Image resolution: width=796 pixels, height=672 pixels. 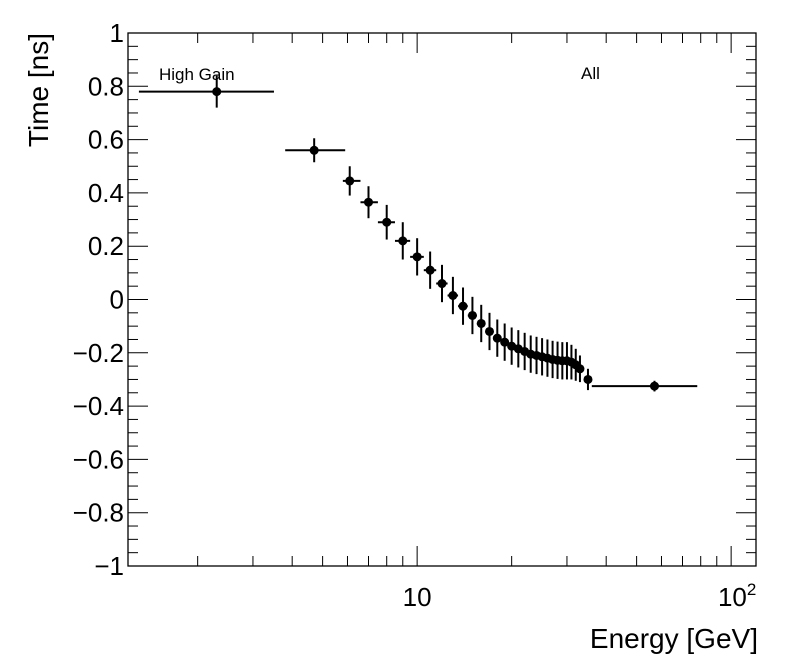 What do you see at coordinates (674, 638) in the screenshot?
I see `x-axis-title: Energy [GeV]` at bounding box center [674, 638].